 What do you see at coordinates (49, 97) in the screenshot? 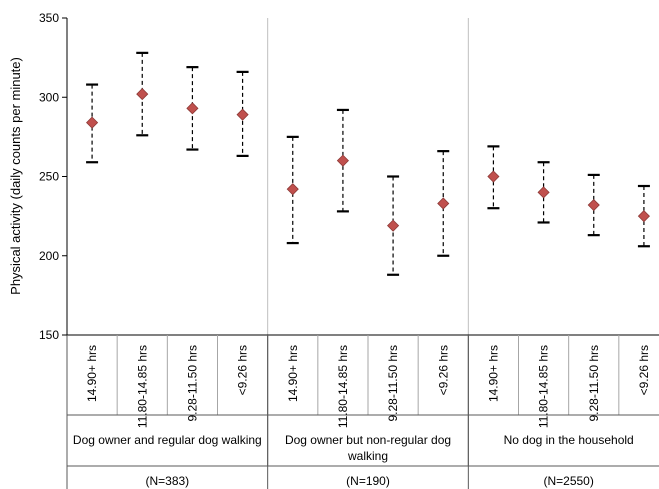
I see `y-tick-label: 300` at bounding box center [49, 97].